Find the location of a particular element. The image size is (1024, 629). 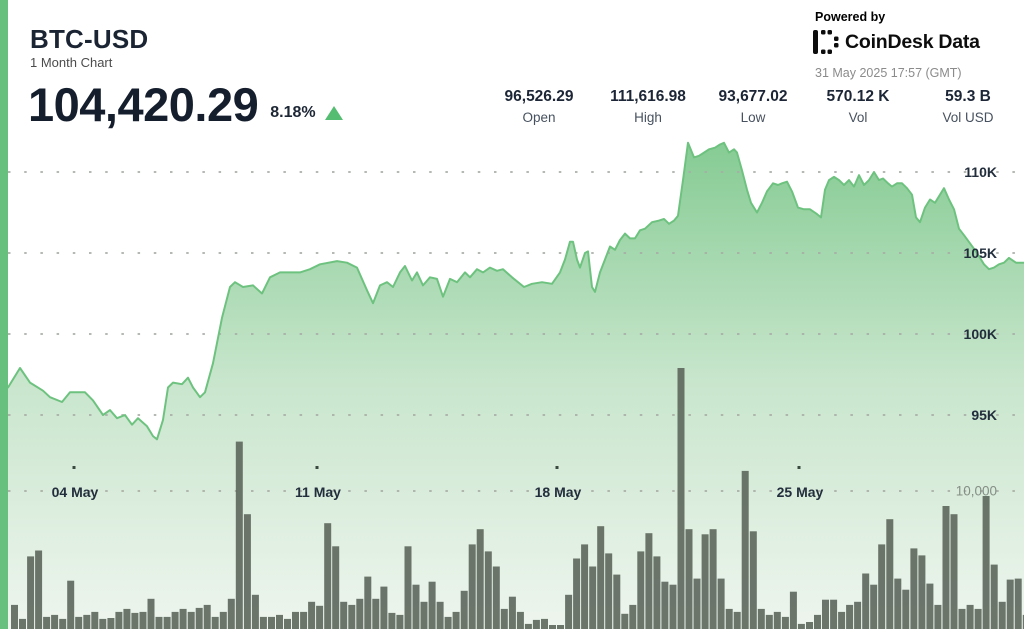

powered-by-label: Powered by is located at coordinates (850, 17).